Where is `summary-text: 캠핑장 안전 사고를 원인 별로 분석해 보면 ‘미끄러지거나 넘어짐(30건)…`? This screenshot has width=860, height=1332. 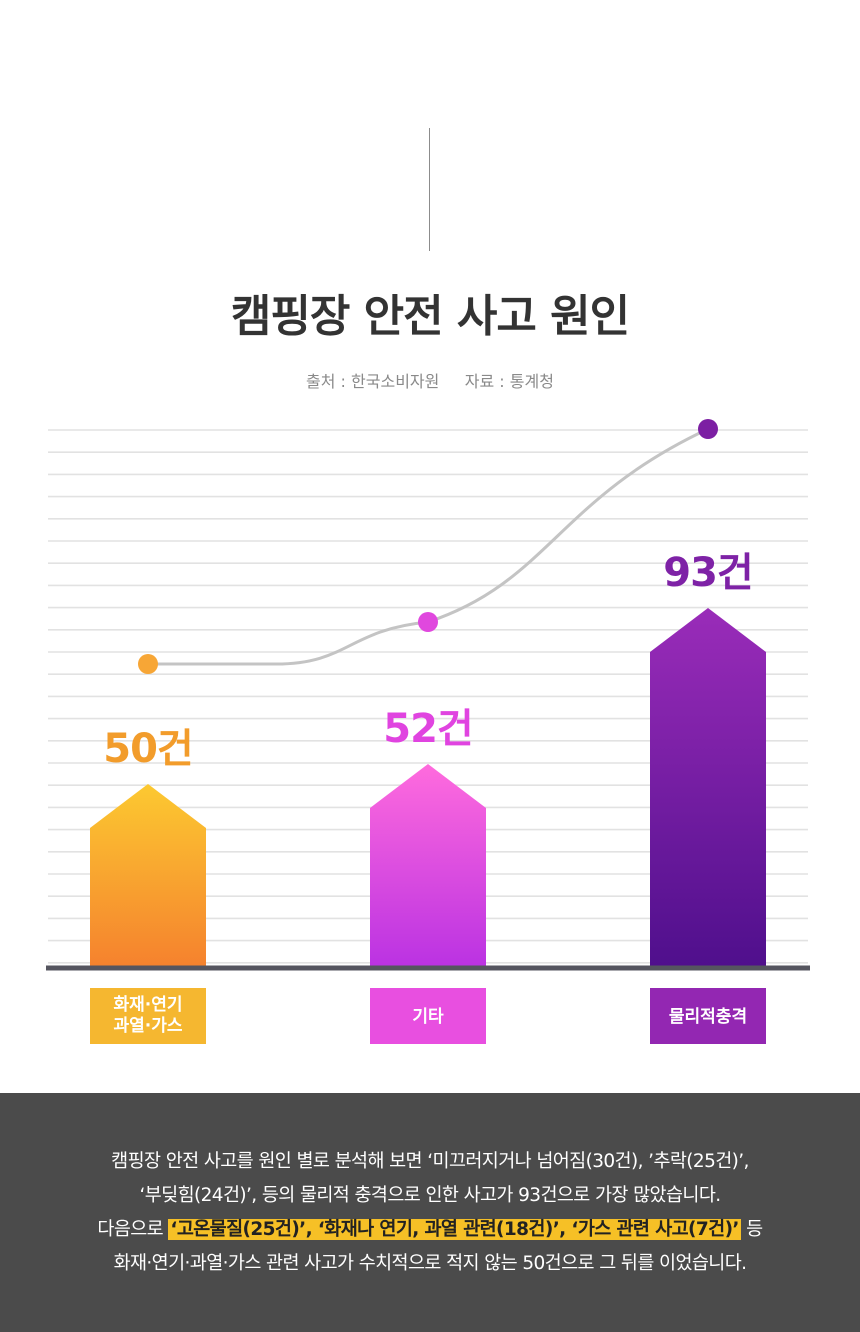
summary-text: 캠핑장 안전 사고를 원인 별로 분석해 보면 ‘미끄러지거나 넘어짐(30건)… is located at coordinates (430, 1213).